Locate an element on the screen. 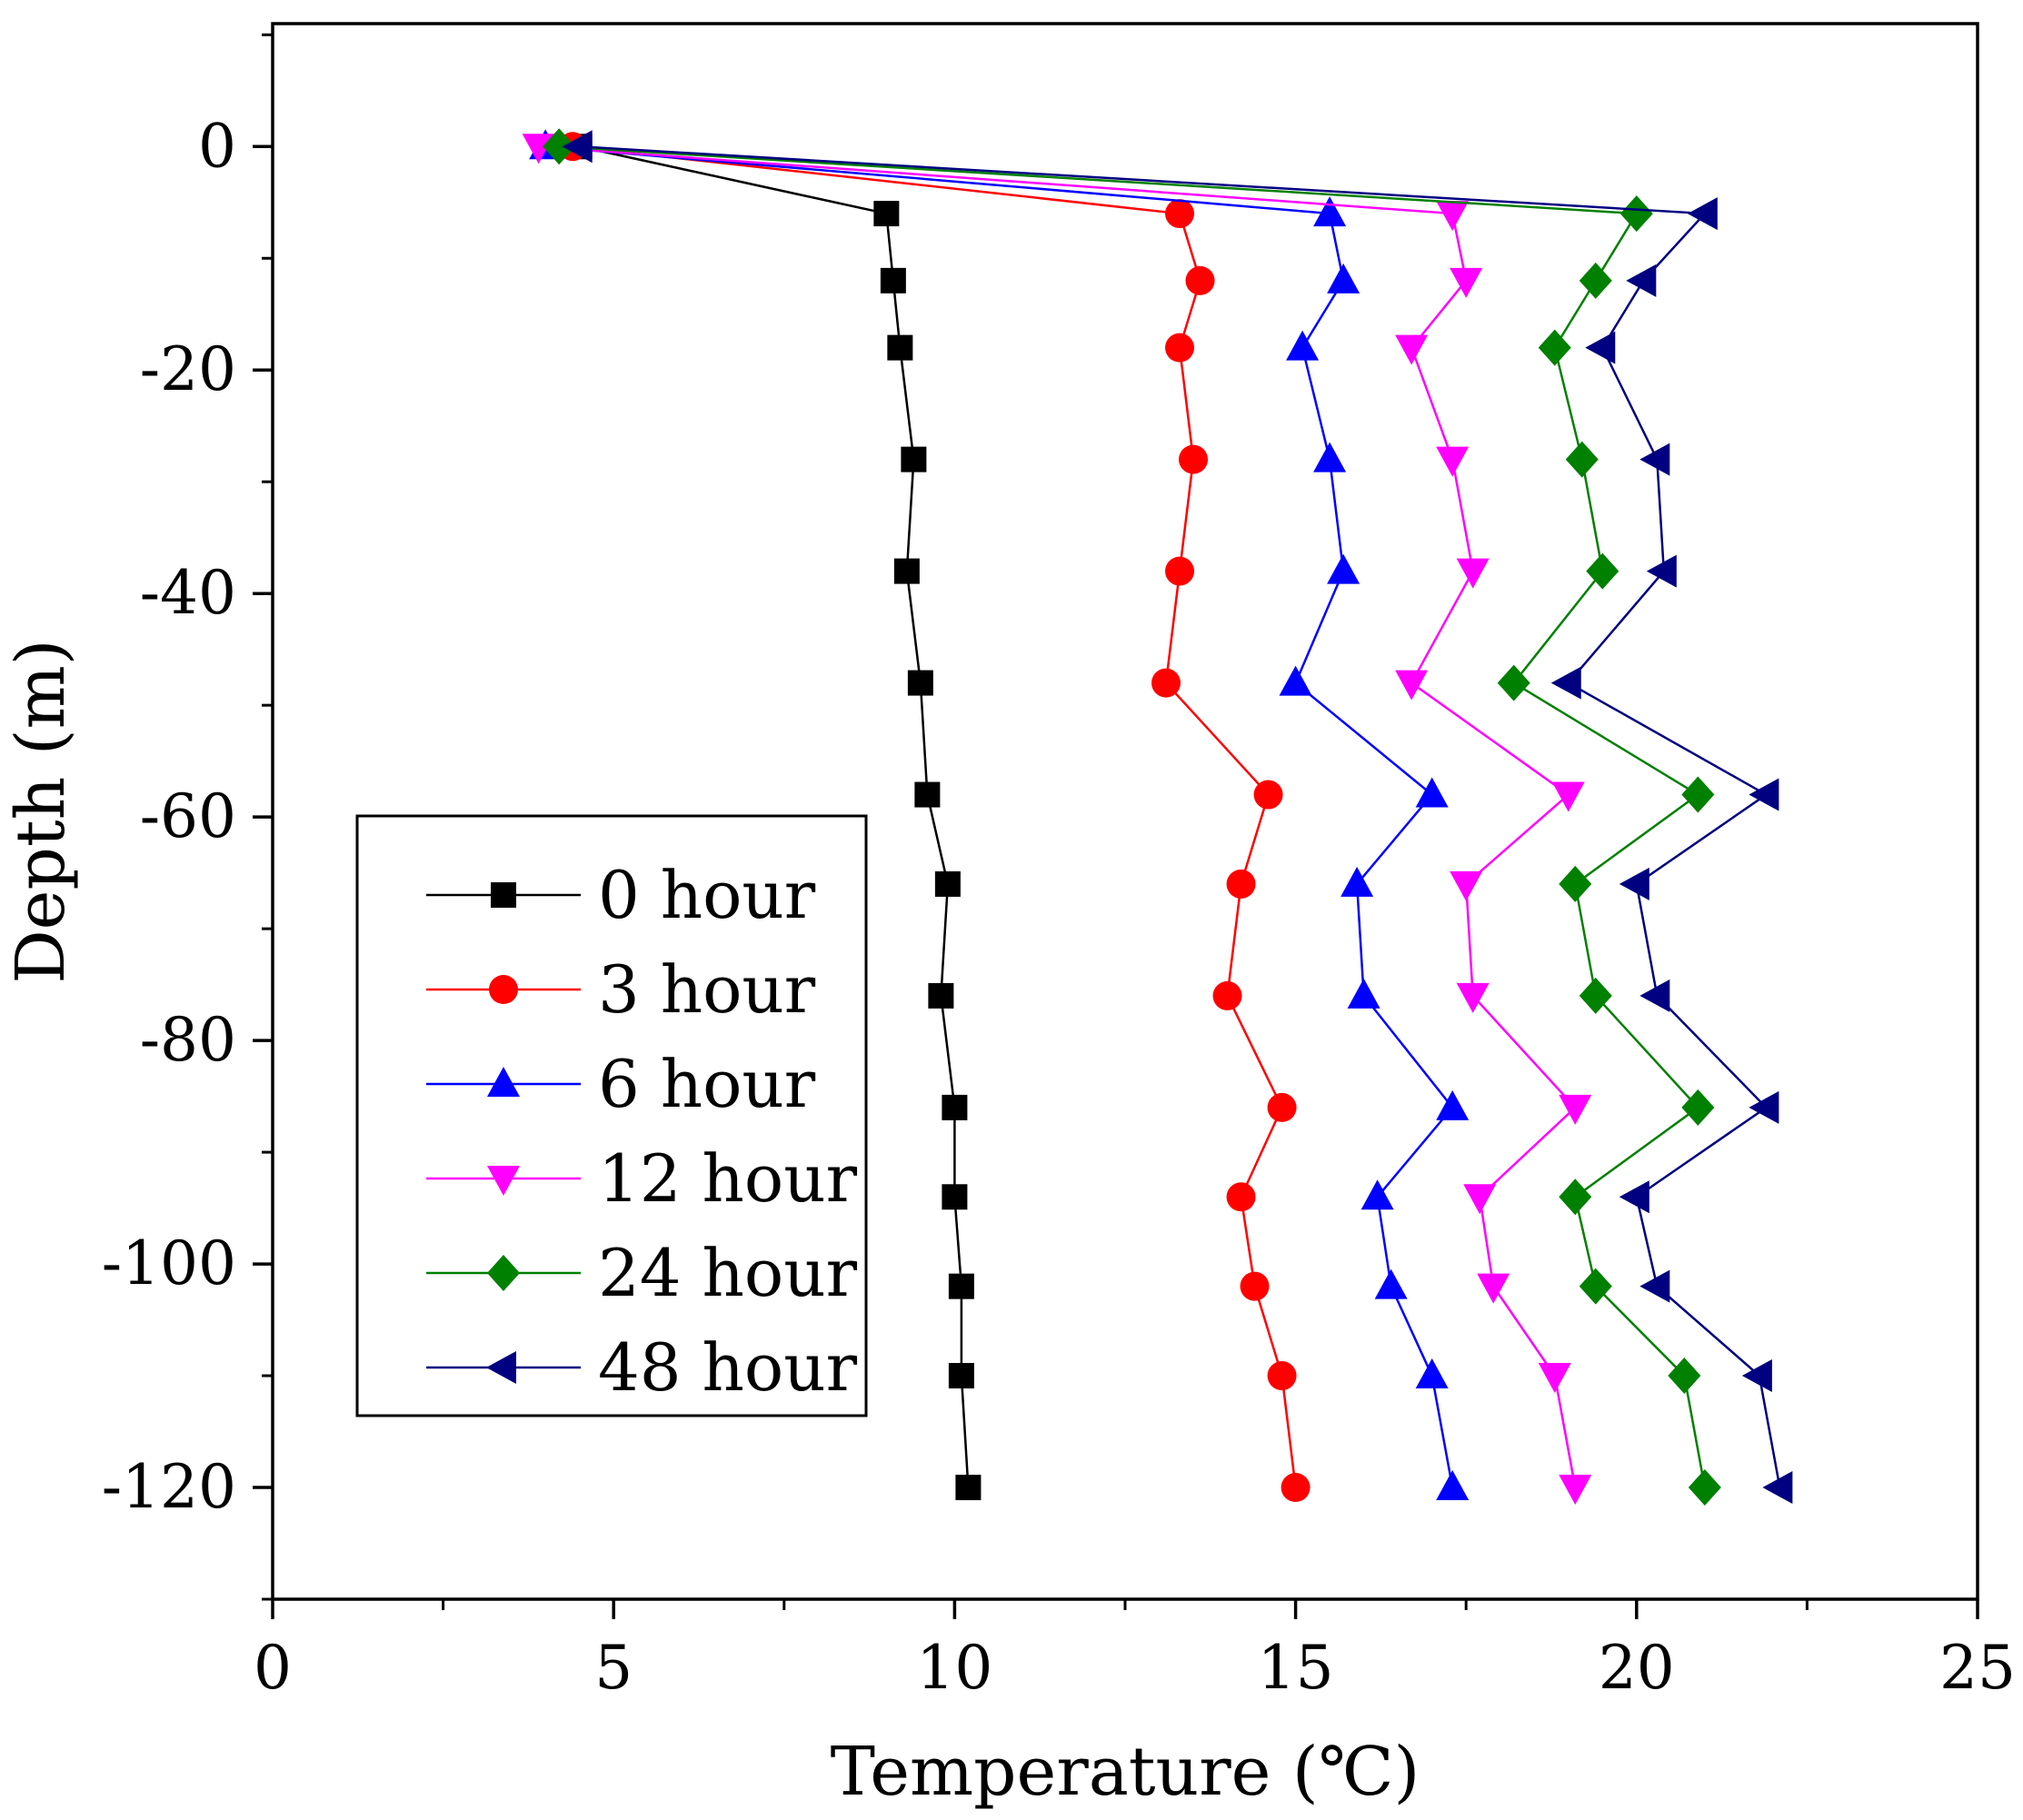 This screenshot has height=1820, width=2023. legend-label: 0 hour is located at coordinates (707, 895).